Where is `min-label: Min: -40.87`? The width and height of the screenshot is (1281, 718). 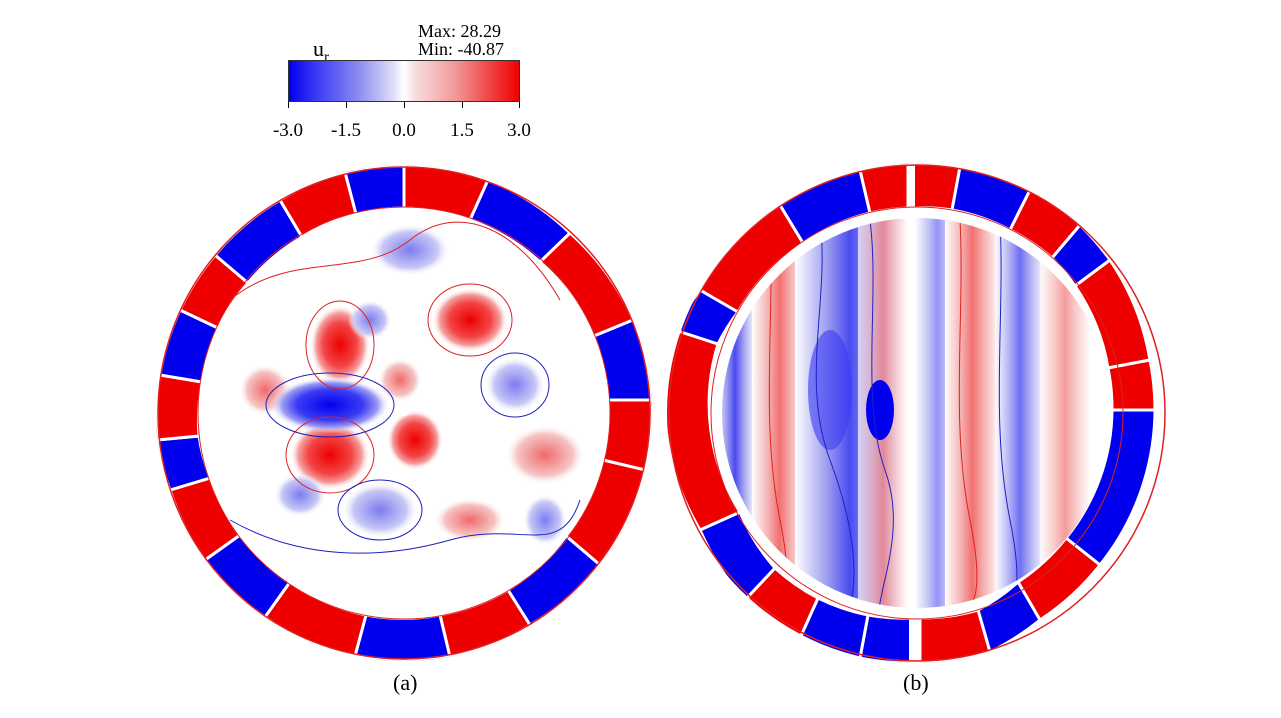
min-label: Min: -40.87 is located at coordinates (461, 49).